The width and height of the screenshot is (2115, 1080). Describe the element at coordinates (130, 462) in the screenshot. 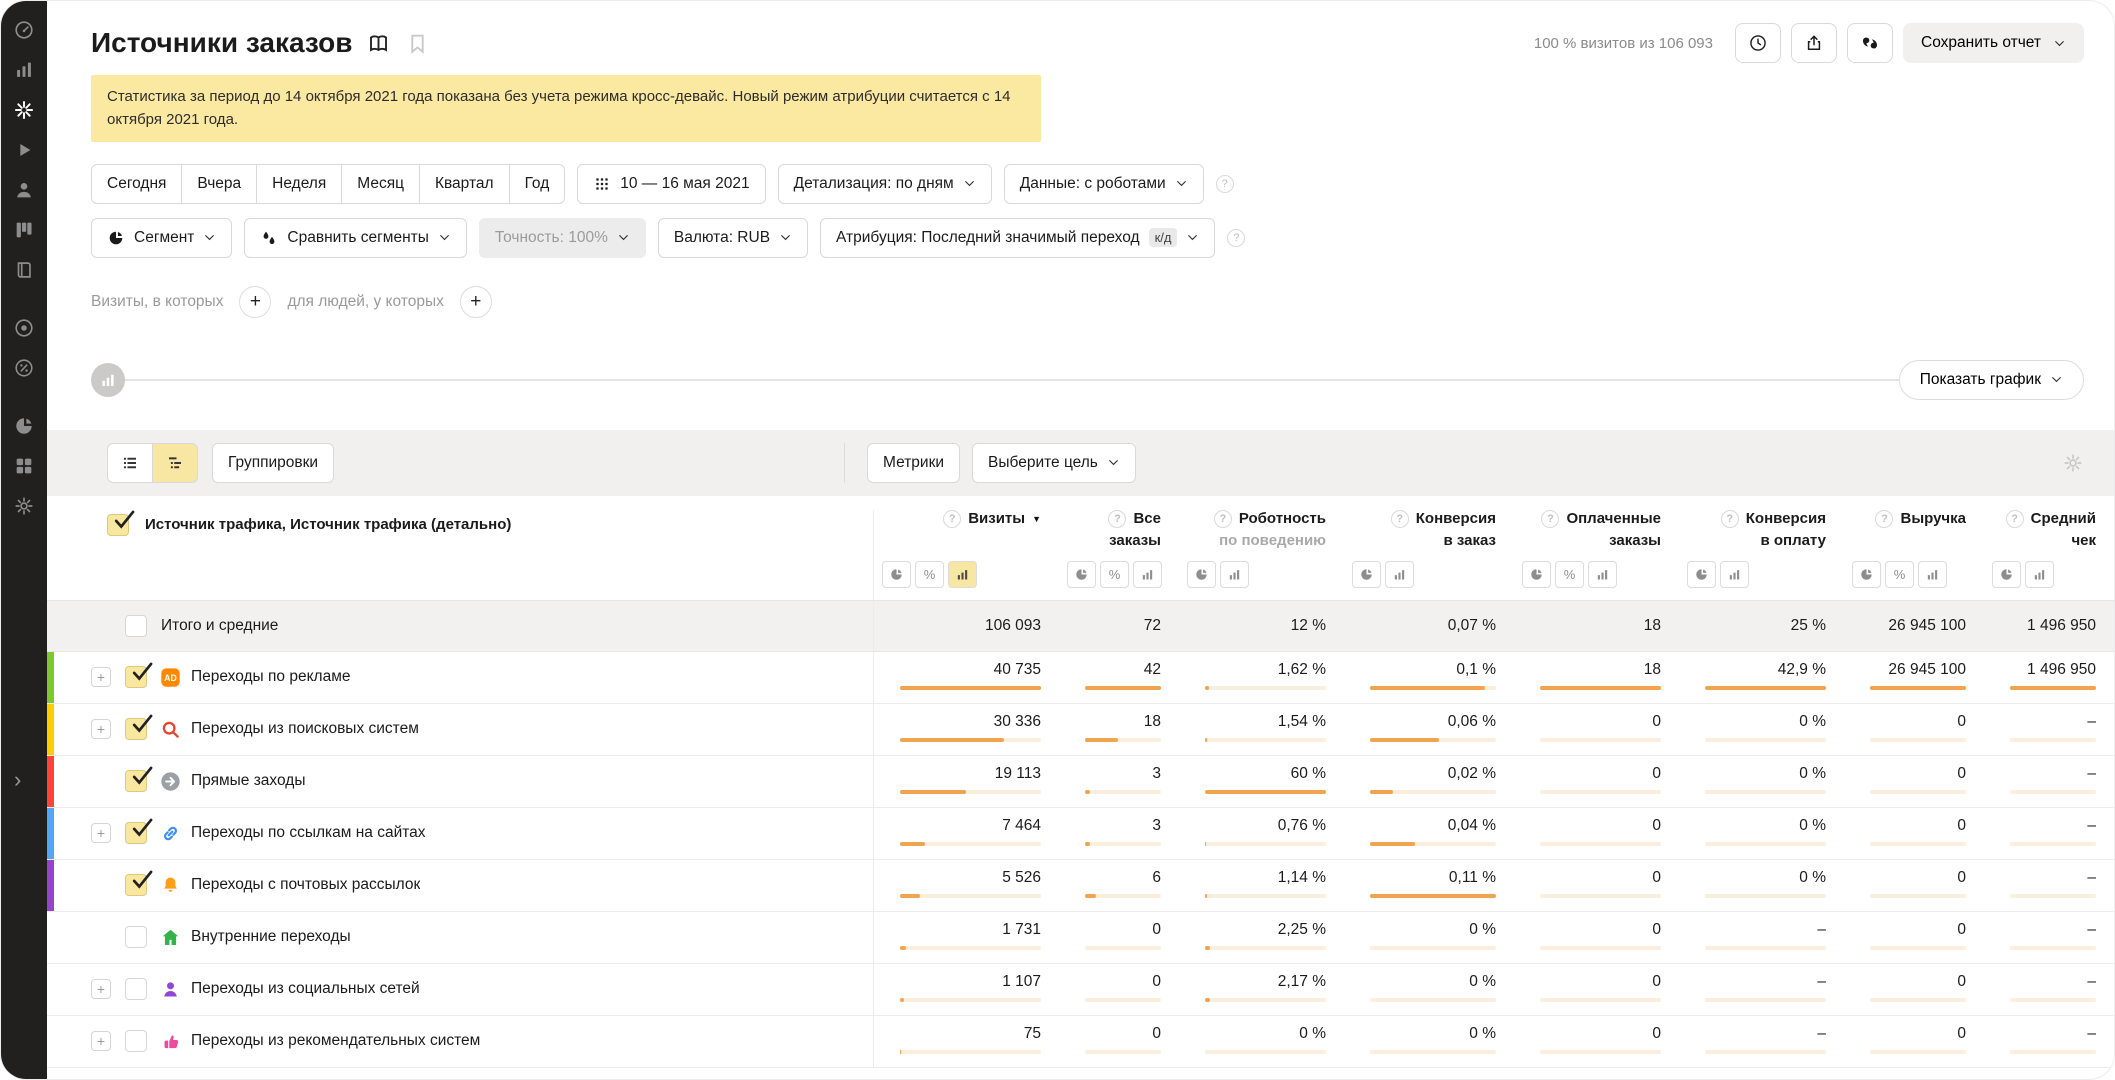

I see `list-view-toggle` at that location.